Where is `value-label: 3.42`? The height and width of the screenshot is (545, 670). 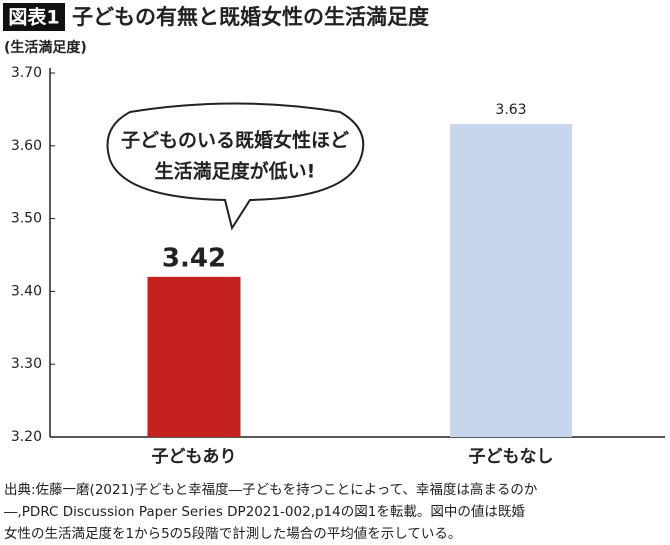 value-label: 3.42 is located at coordinates (194, 258).